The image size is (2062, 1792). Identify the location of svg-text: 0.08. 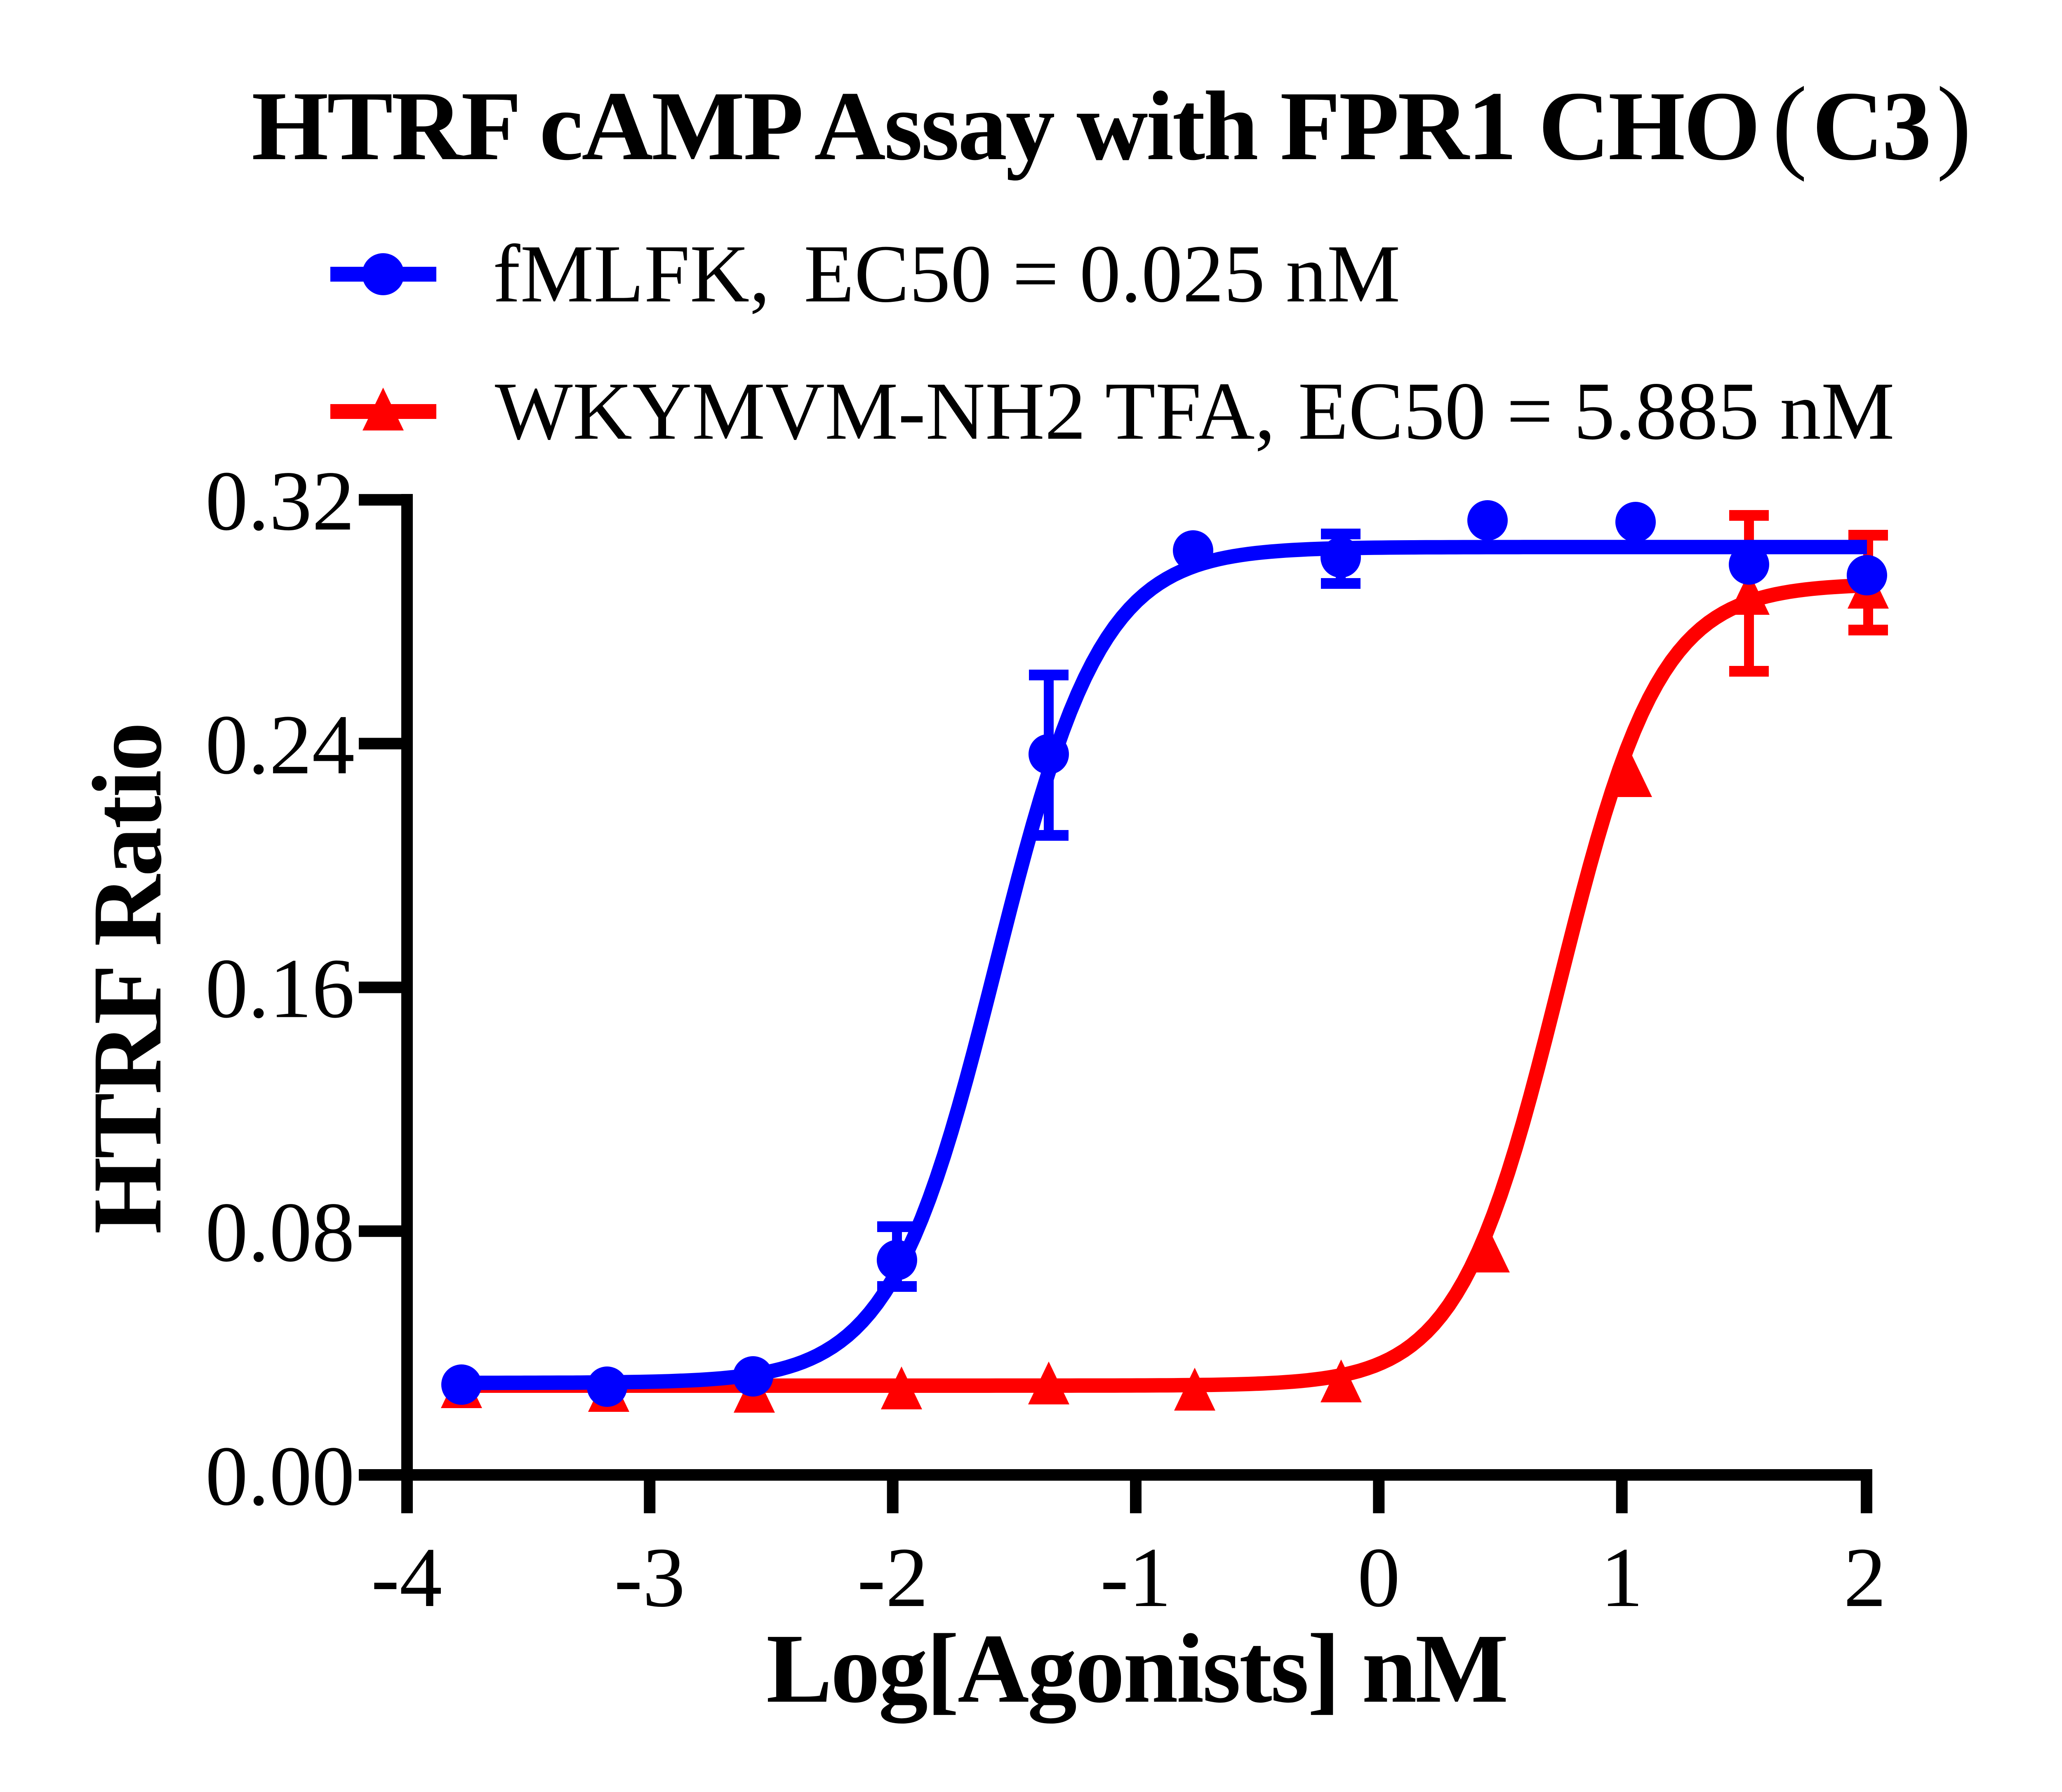
(280, 1232).